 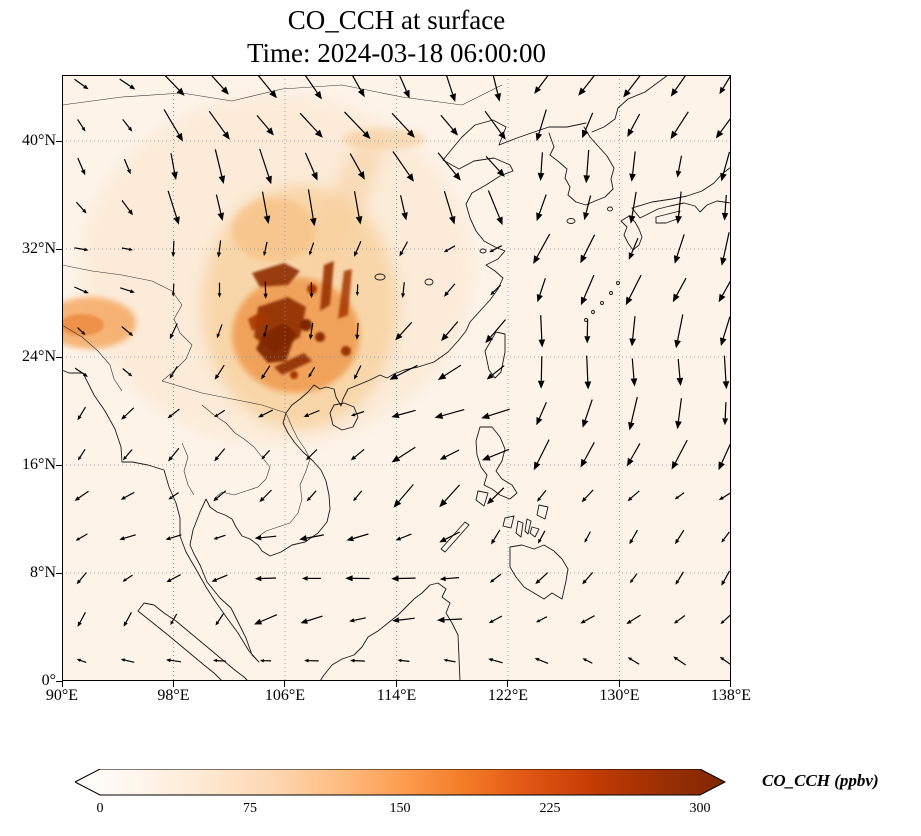 I want to click on x-tick-label: 130°E, so click(x=619, y=695).